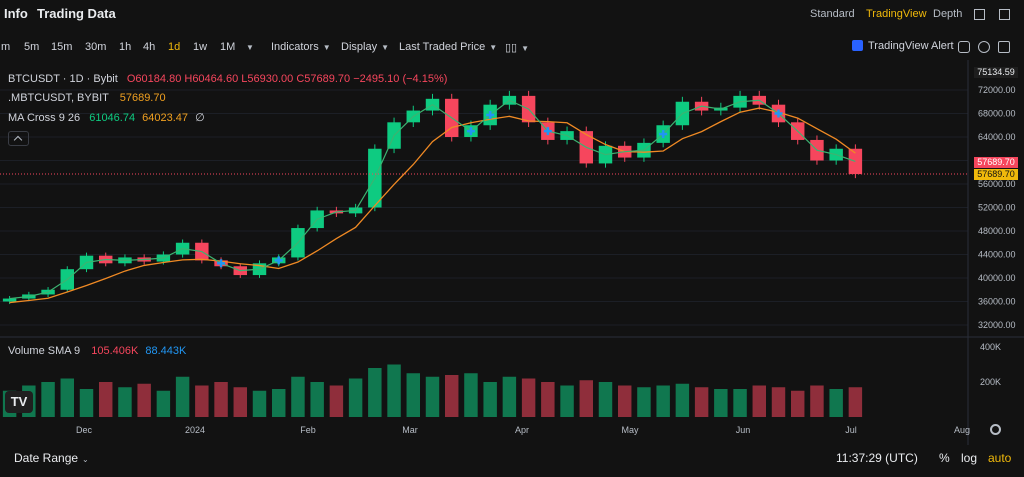  I want to click on price-tick-label: 56000.00, so click(997, 184).